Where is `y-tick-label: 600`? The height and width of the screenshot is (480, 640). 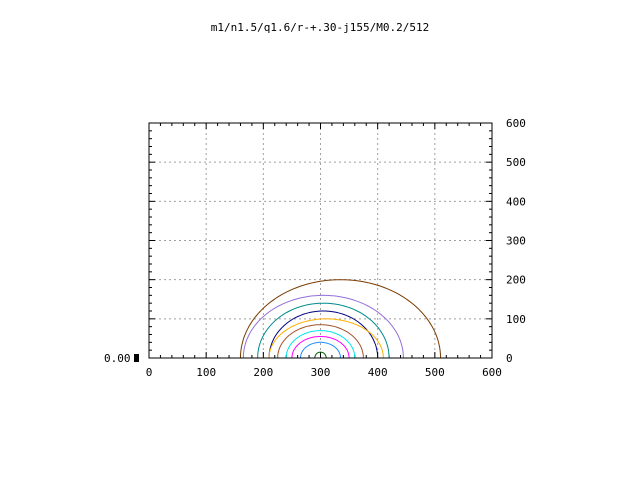 y-tick-label: 600 is located at coordinates (516, 123).